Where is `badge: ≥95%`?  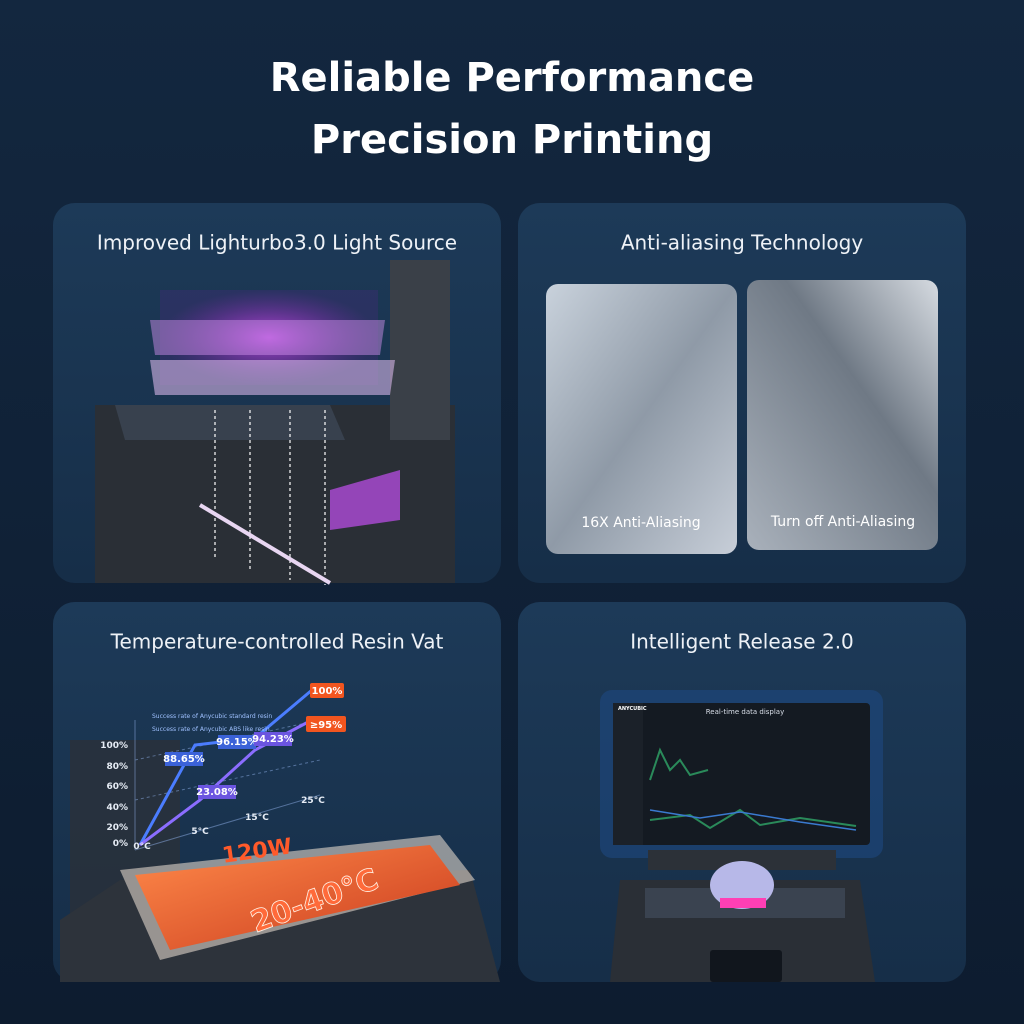
badge: ≥95% is located at coordinates (326, 725).